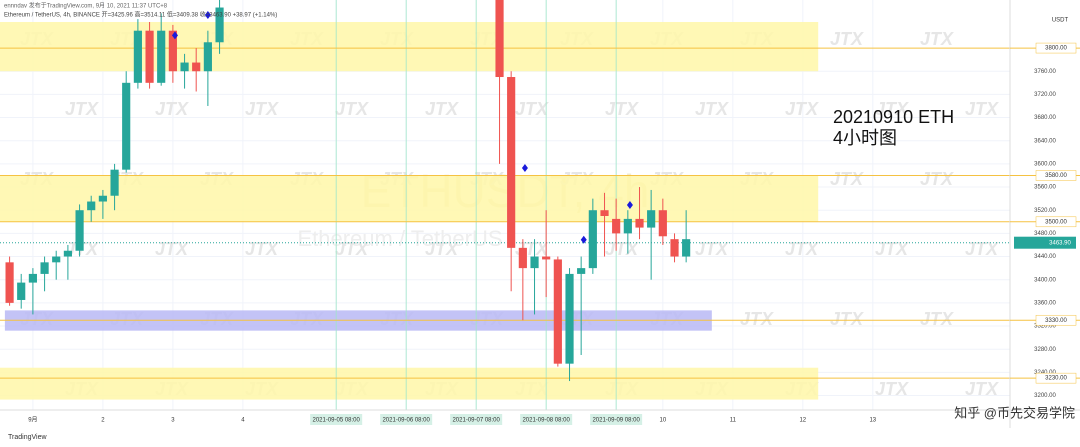 The image size is (1080, 447). What do you see at coordinates (1056, 176) in the screenshot?
I see `level-label: 3580.00` at bounding box center [1056, 176].